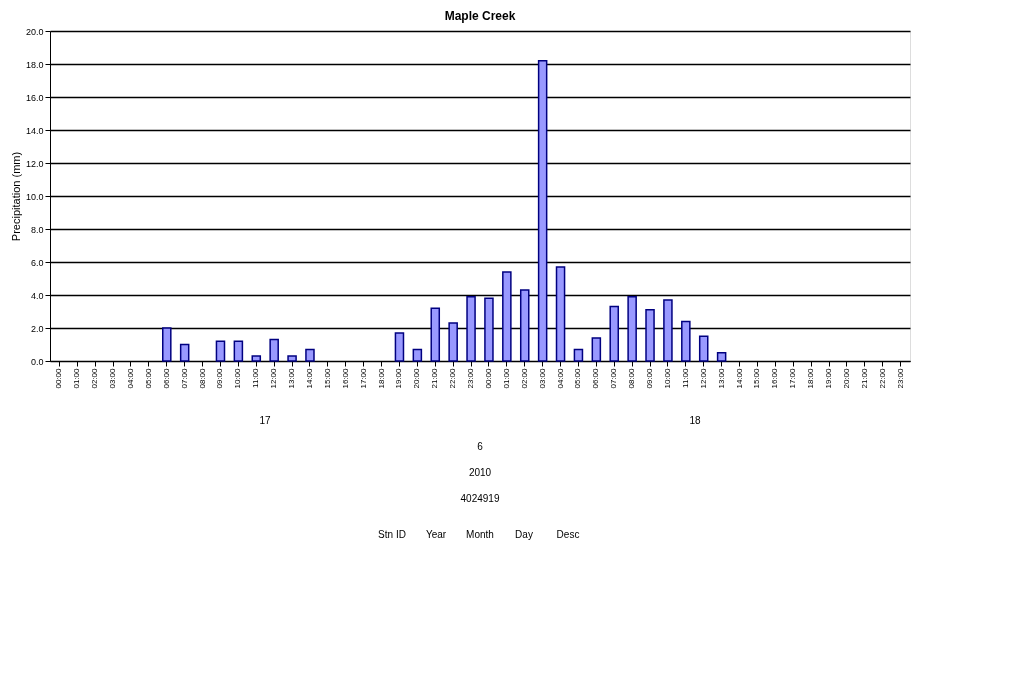  Describe the element at coordinates (37, 229) in the screenshot. I see `y-tick-label: 8.0` at that location.